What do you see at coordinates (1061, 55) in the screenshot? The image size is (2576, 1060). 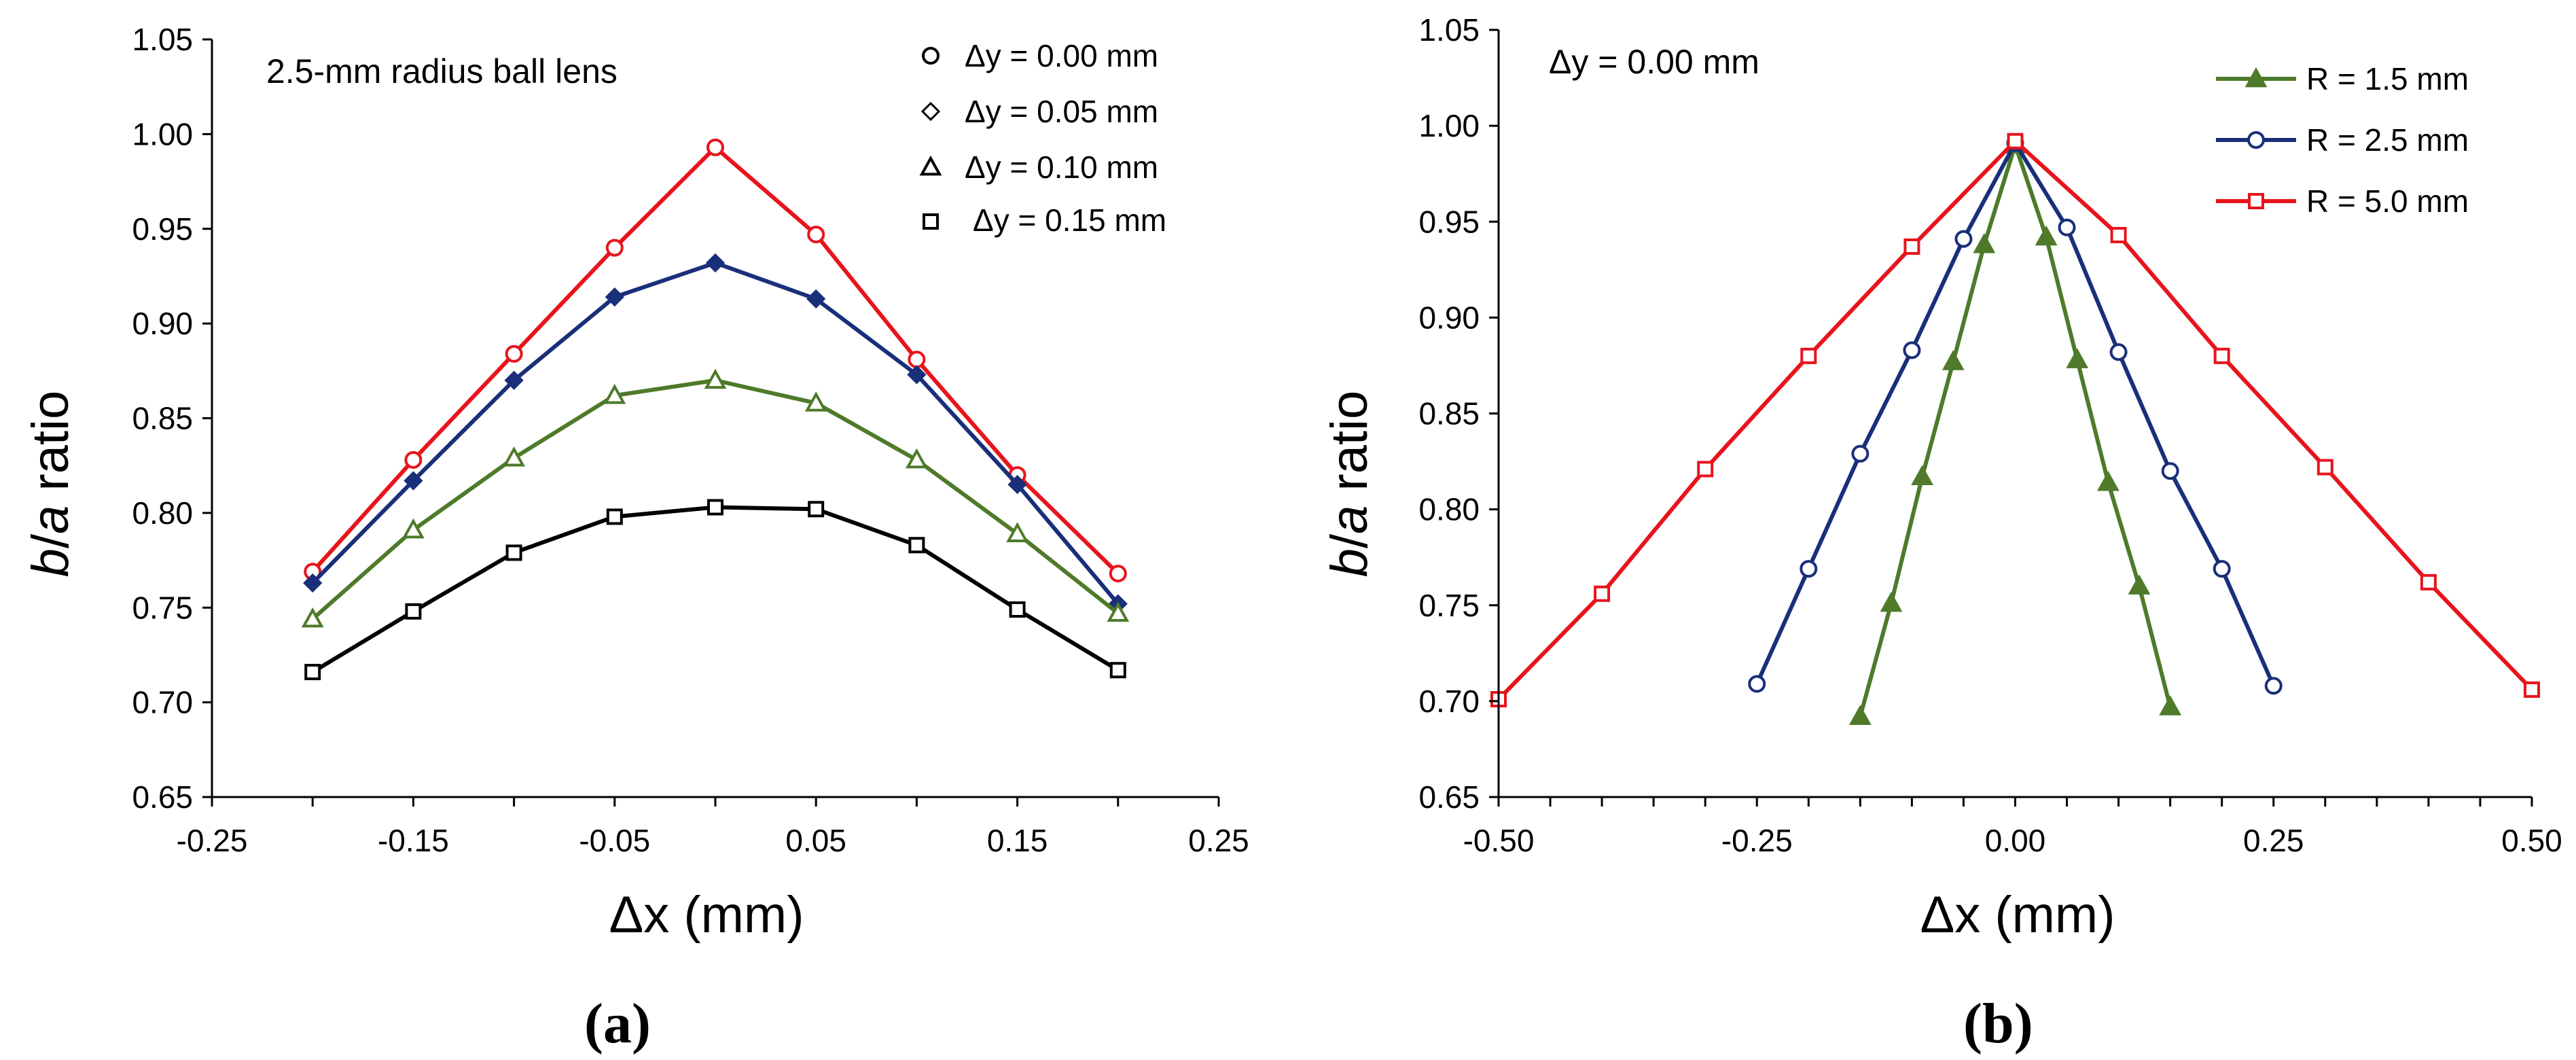 I see `legend-a-label-0: Δy = 0.00 mm` at bounding box center [1061, 55].